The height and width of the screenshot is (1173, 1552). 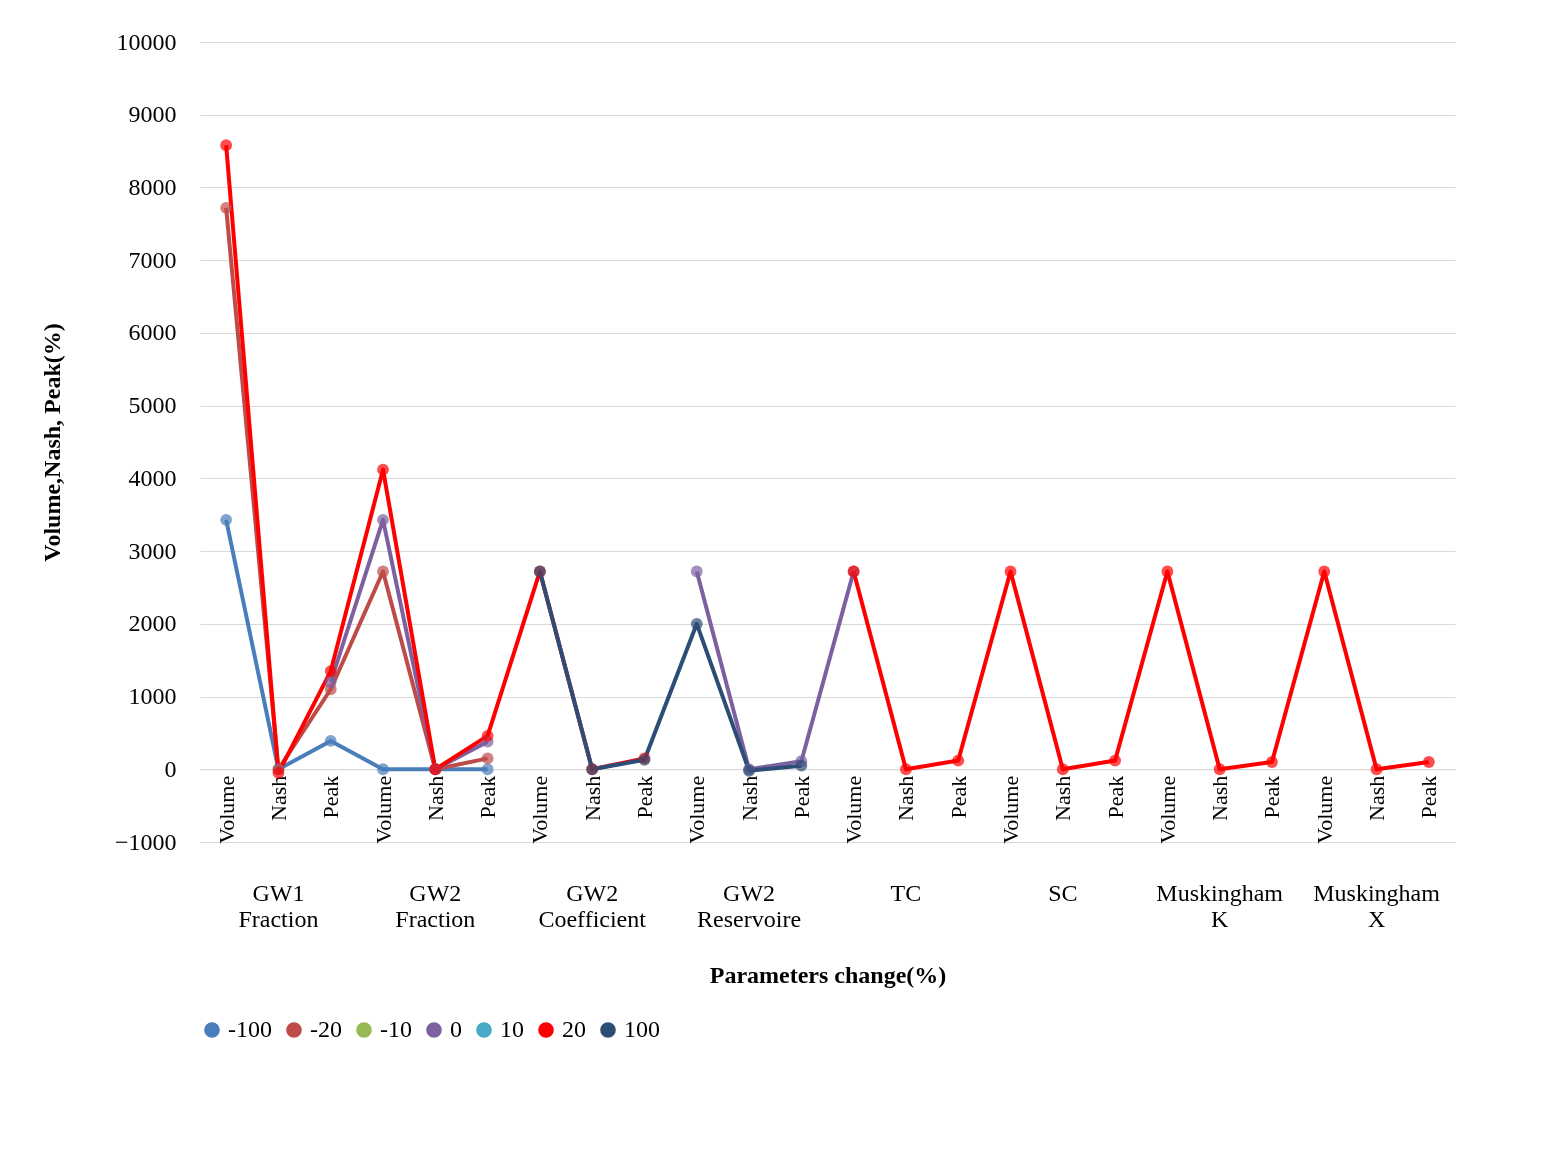 I want to click on legend-label: 0, so click(x=456, y=1029).